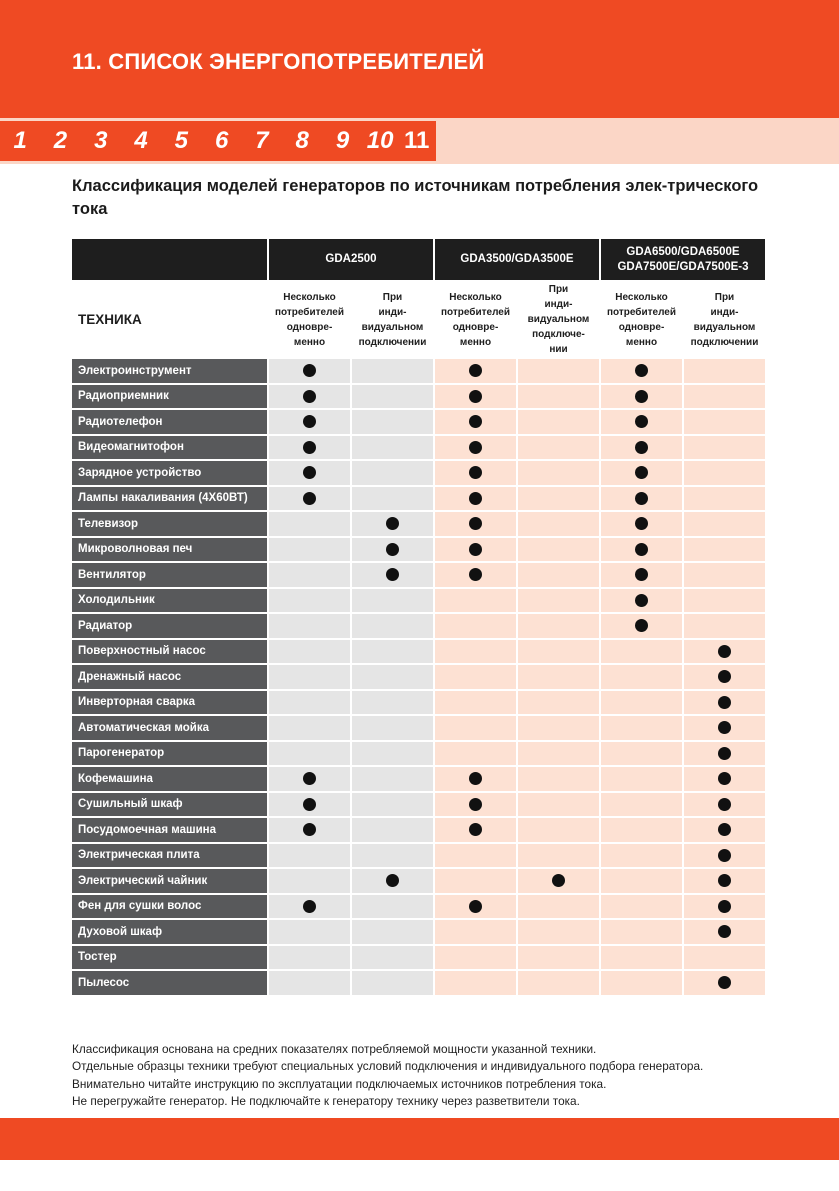 This screenshot has width=839, height=1191. What do you see at coordinates (302, 140) in the screenshot?
I see `nav-number-8: 8` at bounding box center [302, 140].